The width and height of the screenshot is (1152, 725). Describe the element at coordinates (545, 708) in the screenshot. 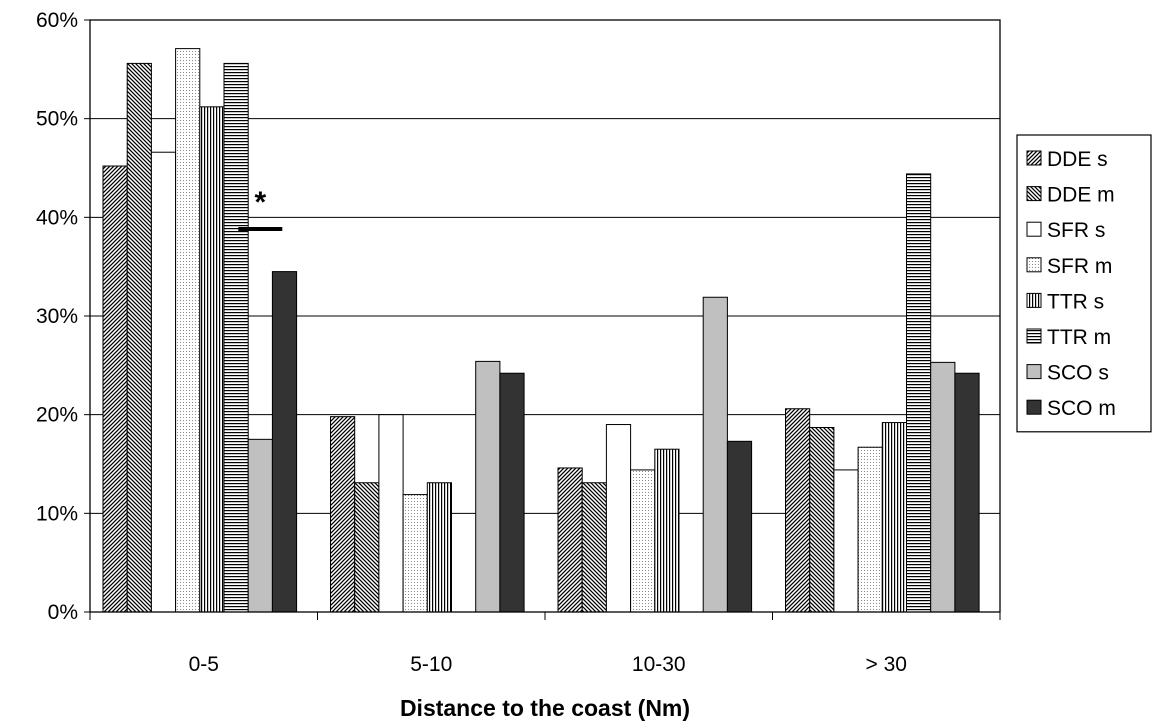

I see `x-axis-title: Distance to the coast (Nm)` at that location.